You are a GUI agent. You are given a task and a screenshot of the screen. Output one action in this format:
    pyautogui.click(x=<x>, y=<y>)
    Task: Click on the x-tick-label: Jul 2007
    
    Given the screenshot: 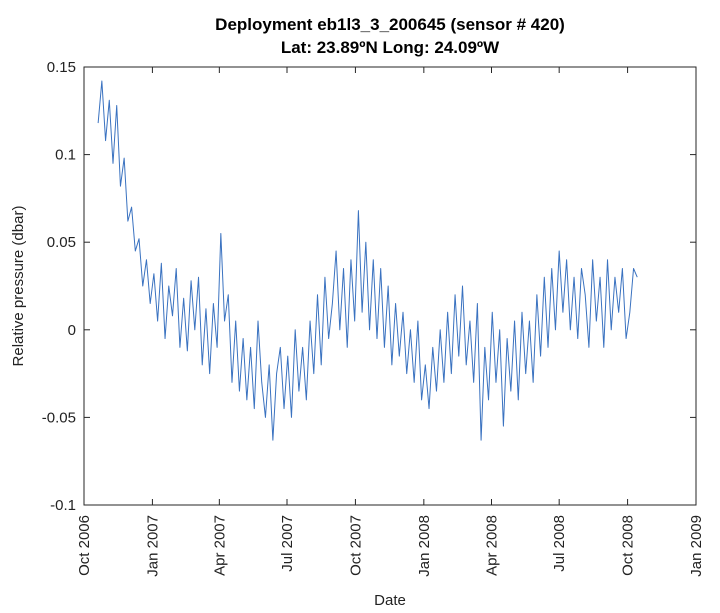 What is the action you would take?
    pyautogui.click(x=287, y=543)
    